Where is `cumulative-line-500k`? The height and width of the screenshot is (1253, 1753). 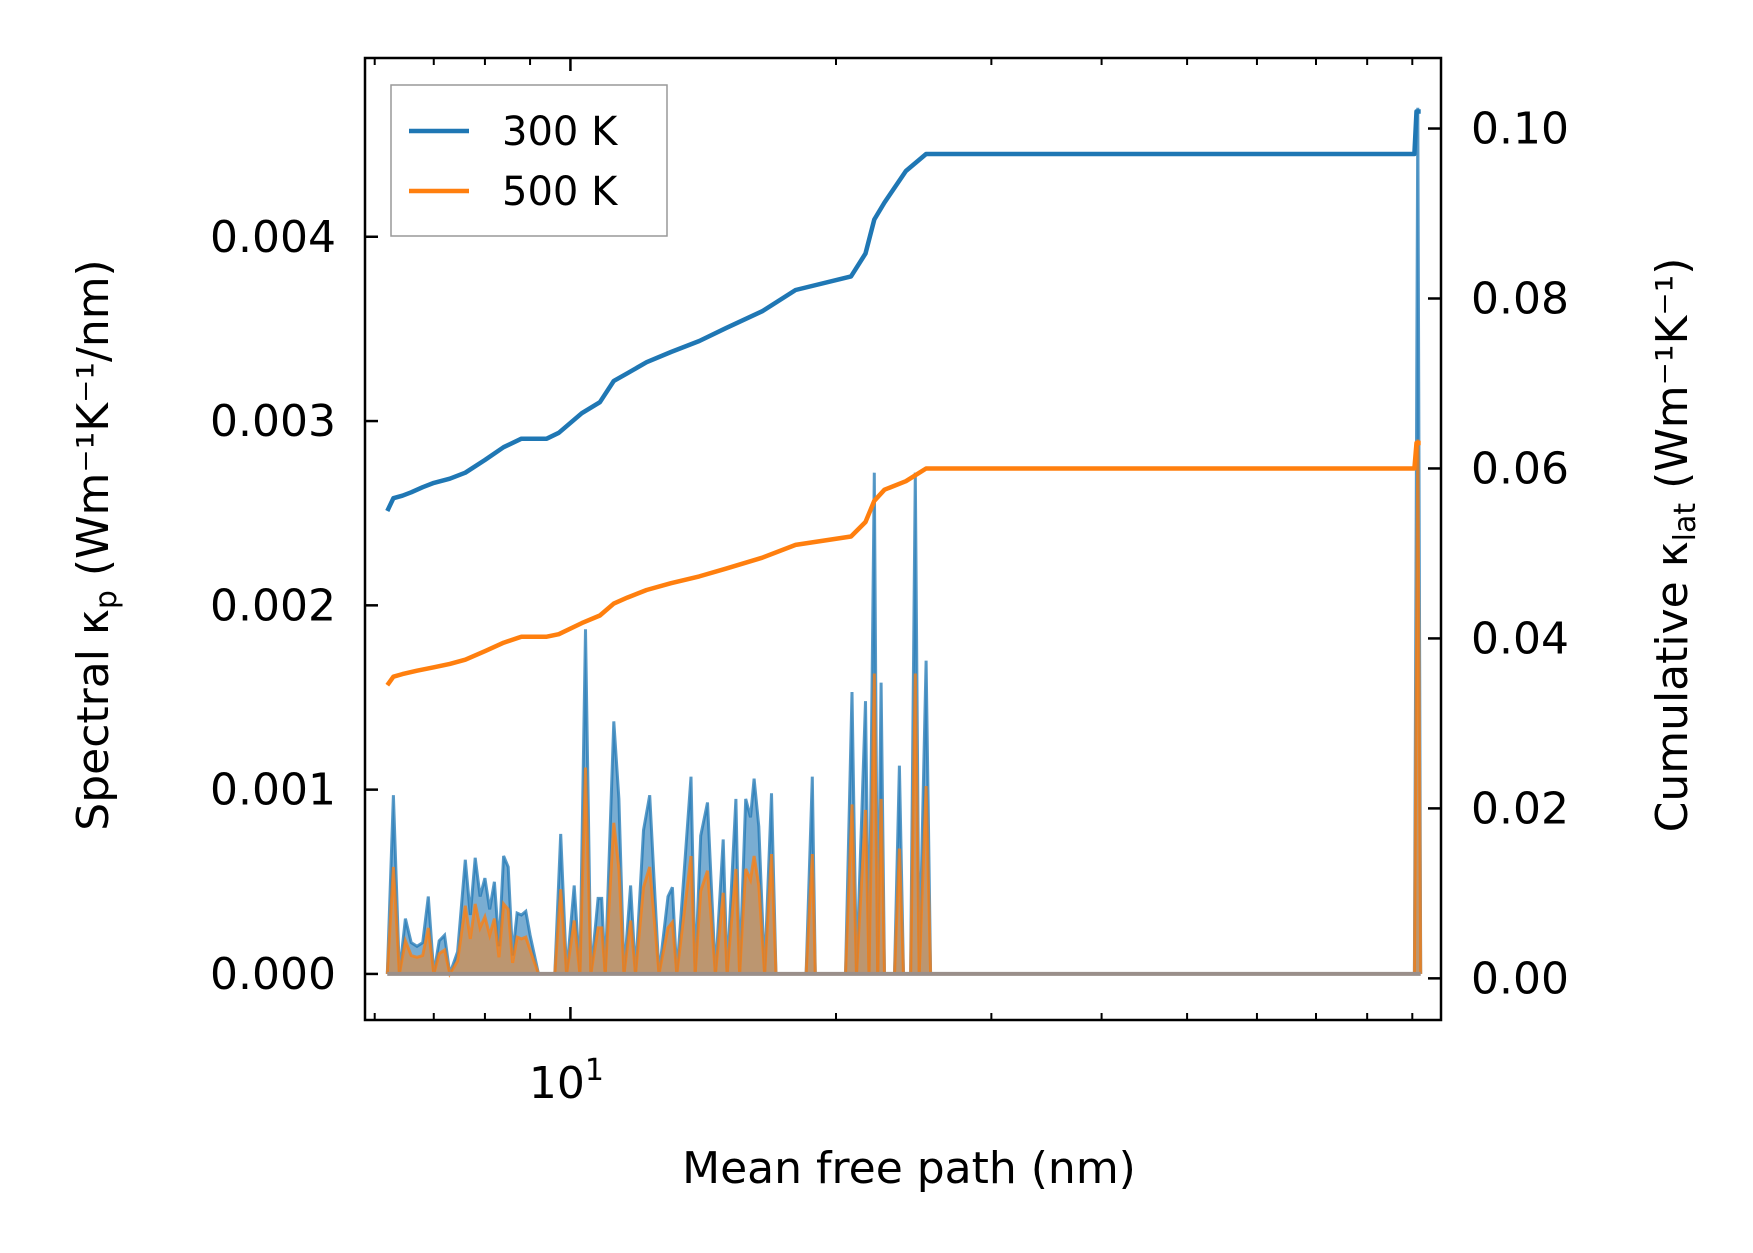 cumulative-line-500k is located at coordinates (903, 563).